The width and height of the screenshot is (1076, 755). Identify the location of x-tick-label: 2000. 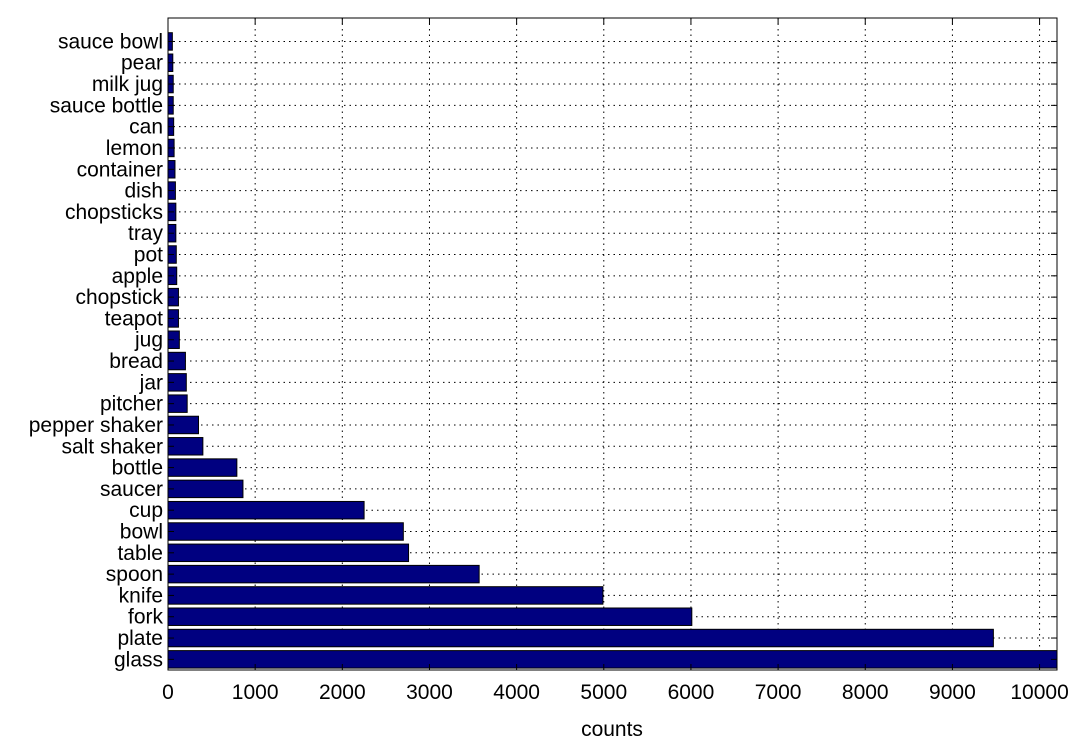
(342, 692).